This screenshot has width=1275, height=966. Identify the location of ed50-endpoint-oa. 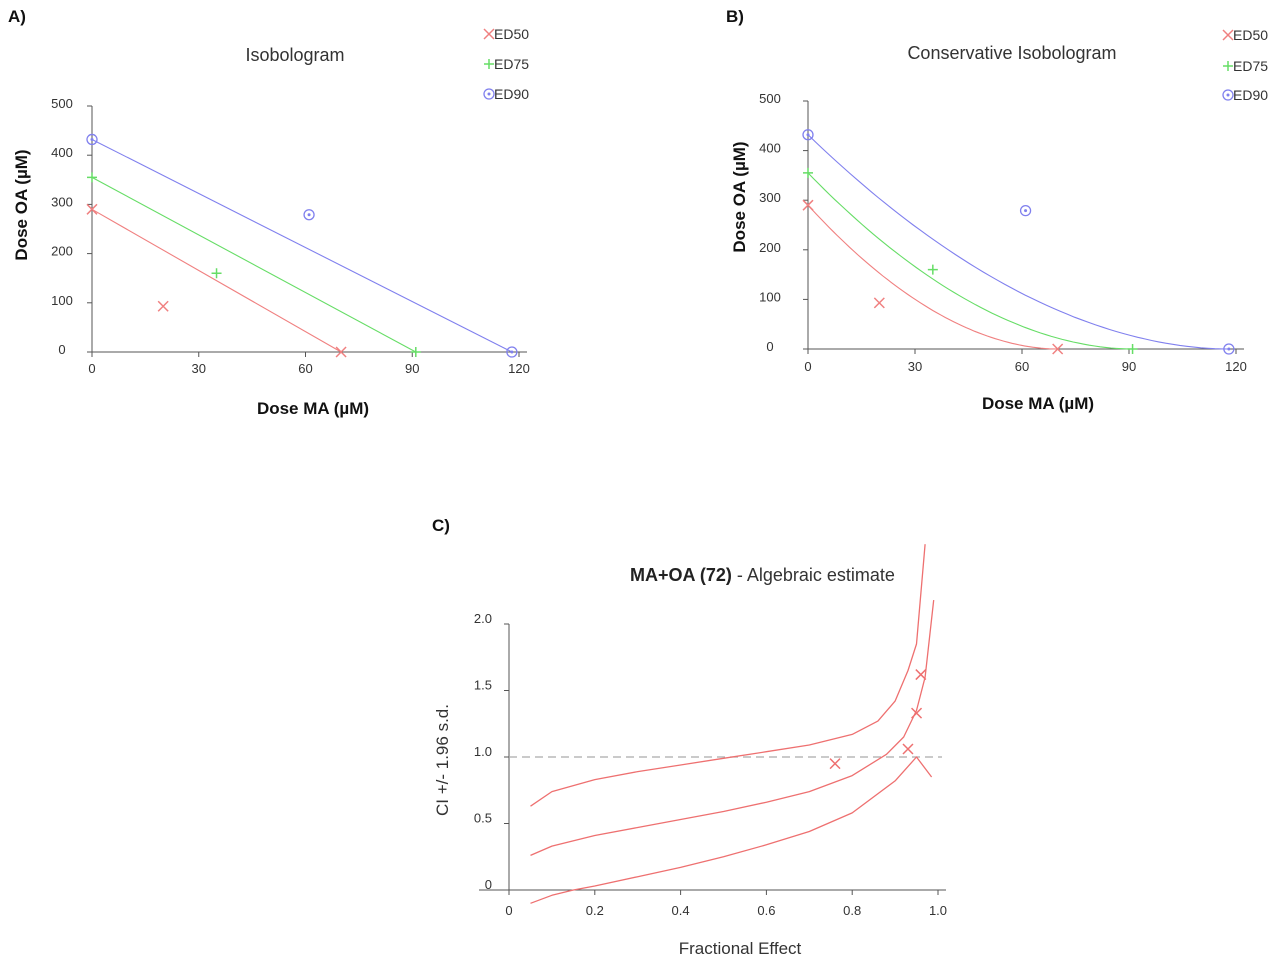
(92, 209).